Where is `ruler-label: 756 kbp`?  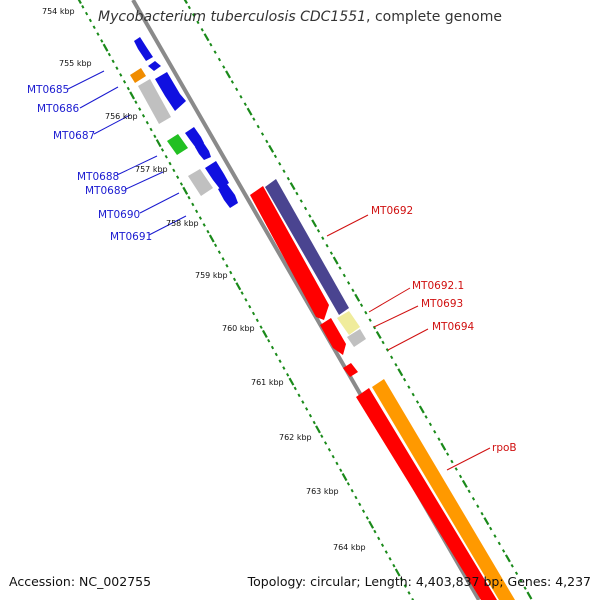 ruler-label: 756 kbp is located at coordinates (121, 116).